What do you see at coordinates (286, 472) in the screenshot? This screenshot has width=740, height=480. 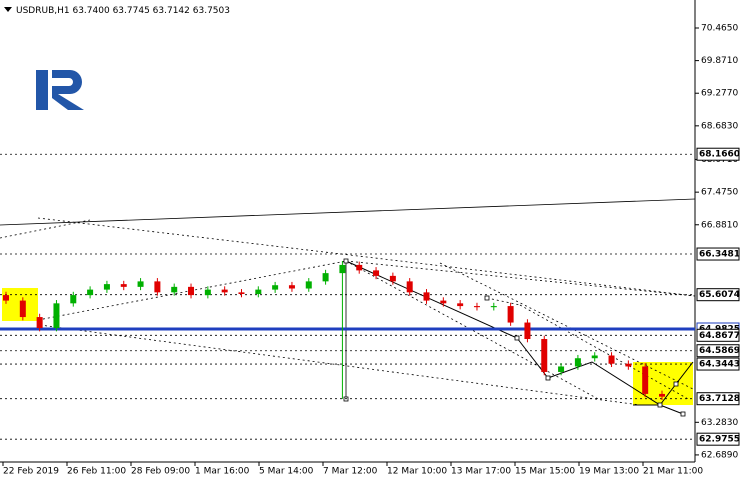 I see `x-tick-label: 5 Mar 14:00` at bounding box center [286, 472].